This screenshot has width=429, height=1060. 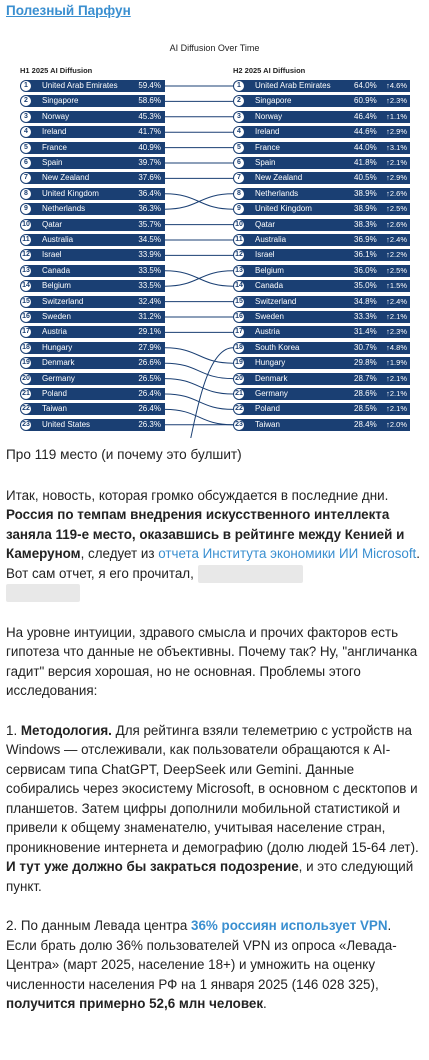 I want to click on diffusion-value: 32.4%, so click(x=149, y=301).